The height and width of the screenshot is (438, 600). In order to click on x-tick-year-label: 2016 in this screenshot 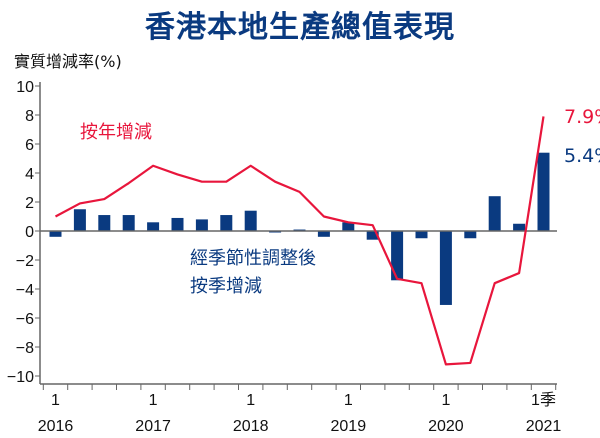, I will do `click(56, 426)`.